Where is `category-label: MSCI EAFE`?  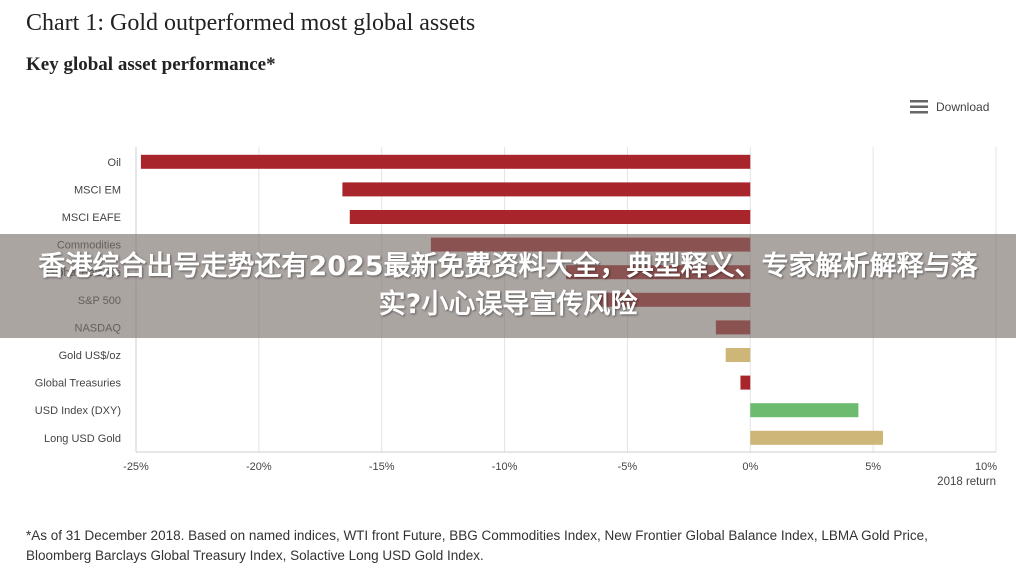 category-label: MSCI EAFE is located at coordinates (91, 218).